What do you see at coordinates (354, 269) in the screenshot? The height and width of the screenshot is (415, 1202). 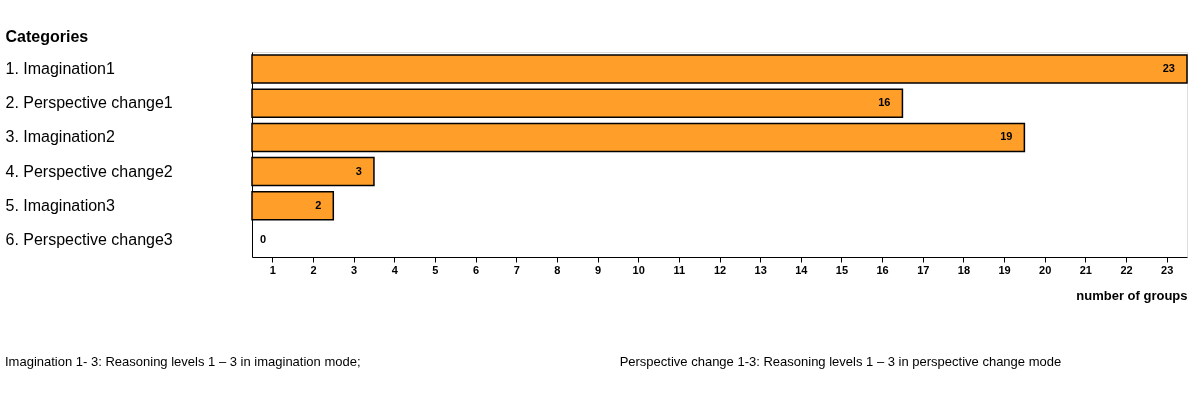 I see `x-tick-label: 3` at bounding box center [354, 269].